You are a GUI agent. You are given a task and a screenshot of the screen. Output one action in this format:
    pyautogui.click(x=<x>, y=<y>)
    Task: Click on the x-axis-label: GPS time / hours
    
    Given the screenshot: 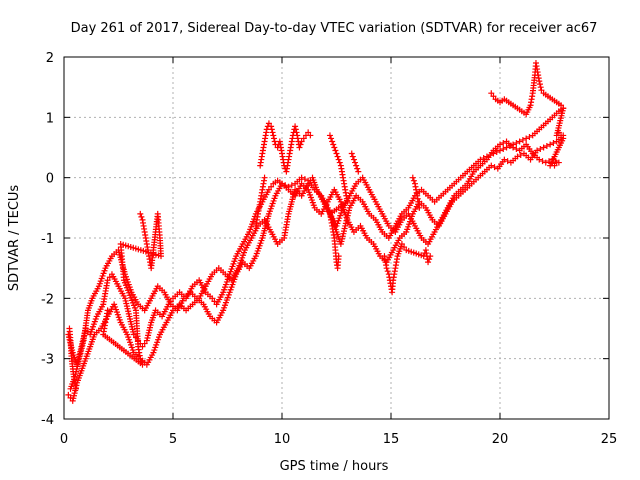 What is the action you would take?
    pyautogui.click(x=334, y=466)
    